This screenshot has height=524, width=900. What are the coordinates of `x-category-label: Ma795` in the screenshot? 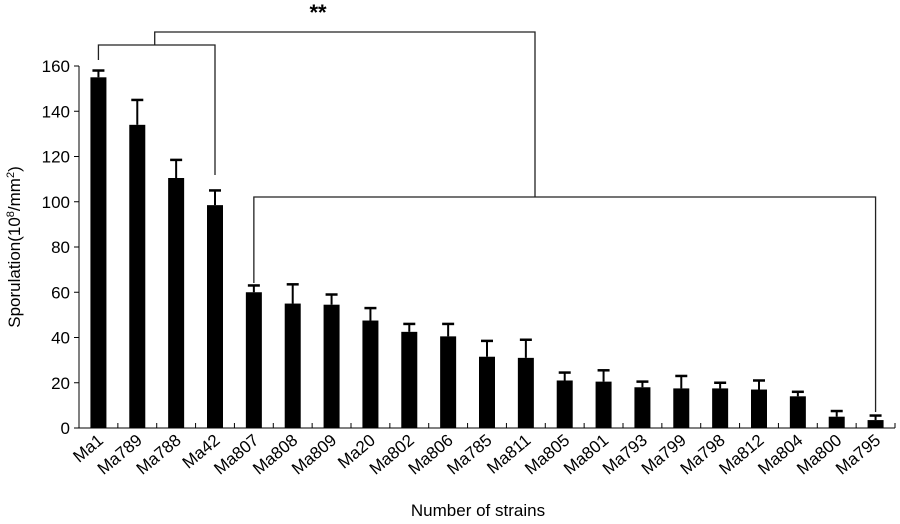 It's located at (858, 455).